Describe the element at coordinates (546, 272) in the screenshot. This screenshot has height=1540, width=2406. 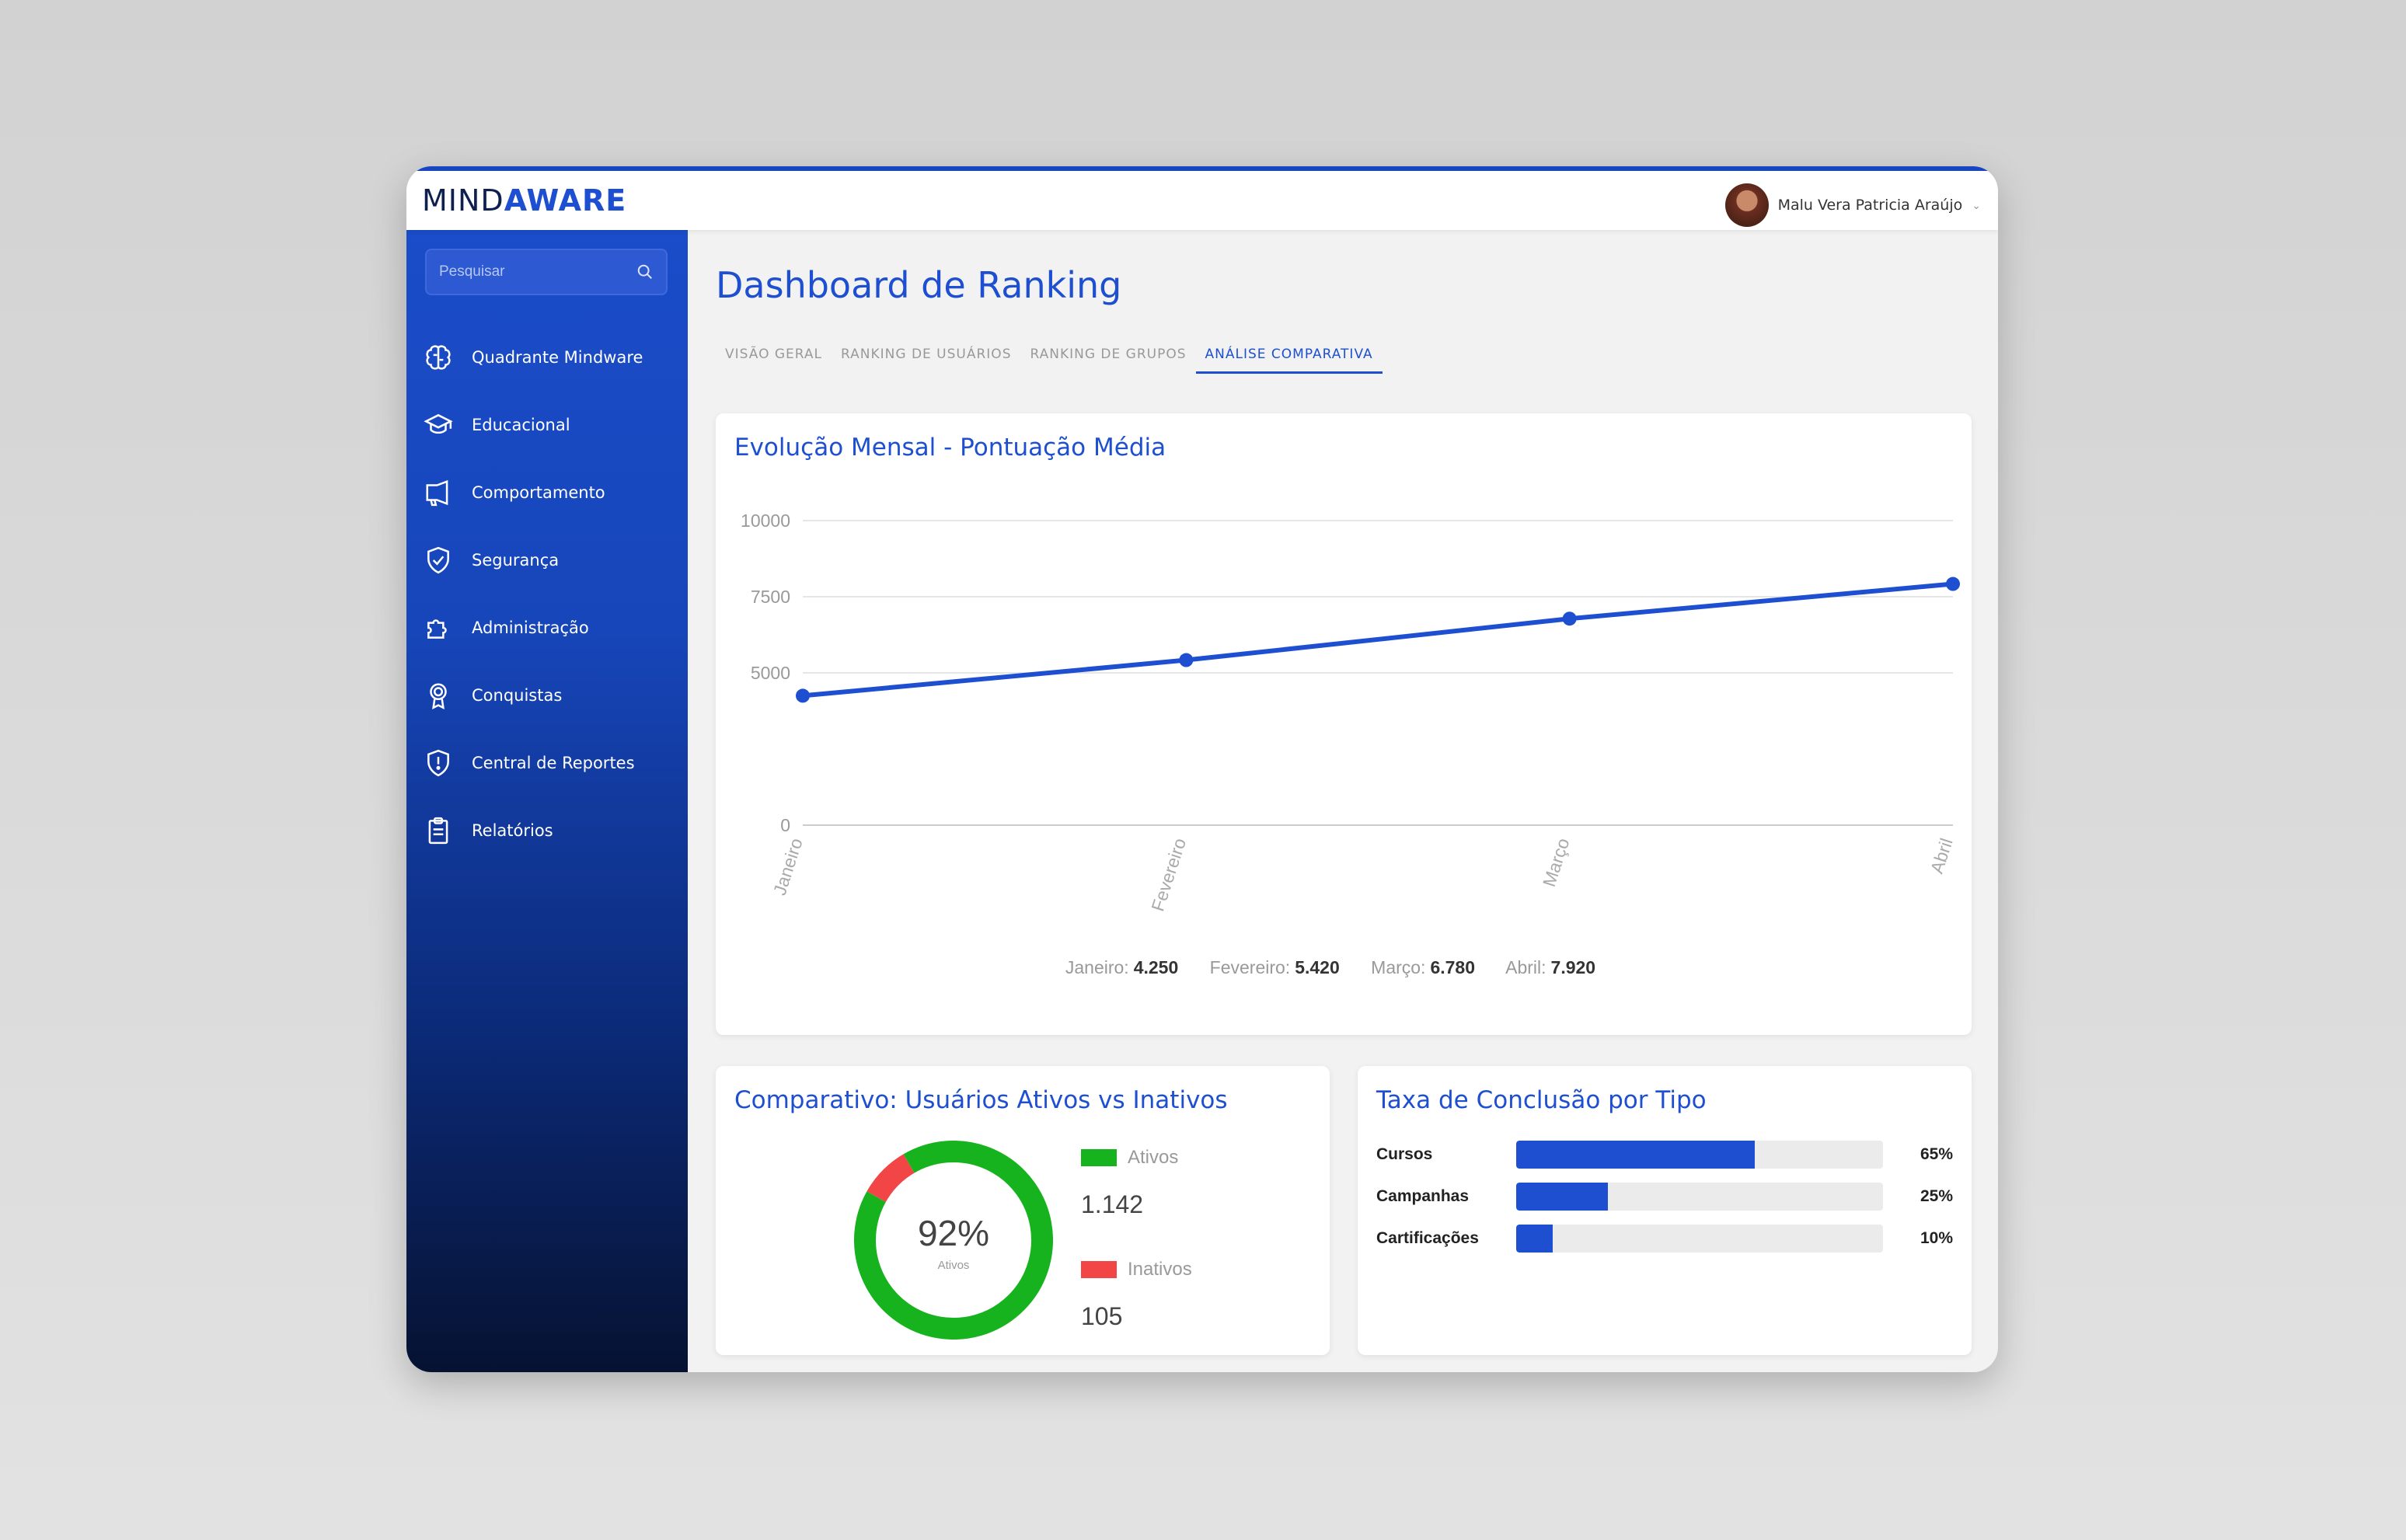
I see `search-input: Pesquisar` at that location.